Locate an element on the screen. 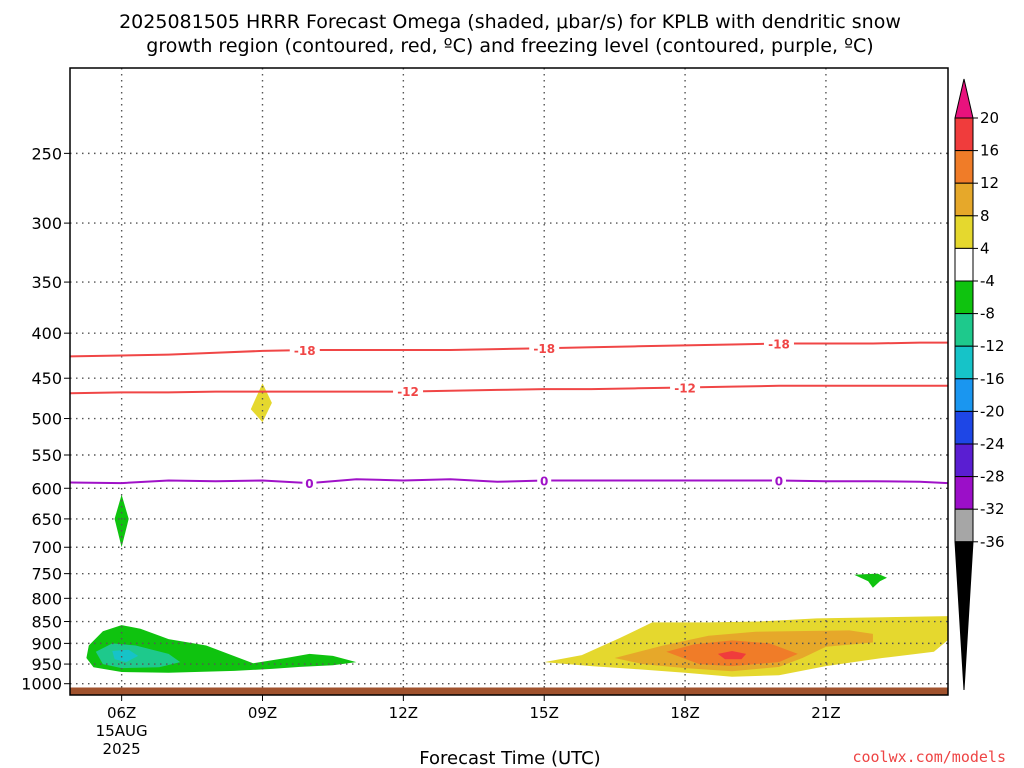 The image size is (1024, 768). colorbar-label--16: -16 is located at coordinates (992, 379).